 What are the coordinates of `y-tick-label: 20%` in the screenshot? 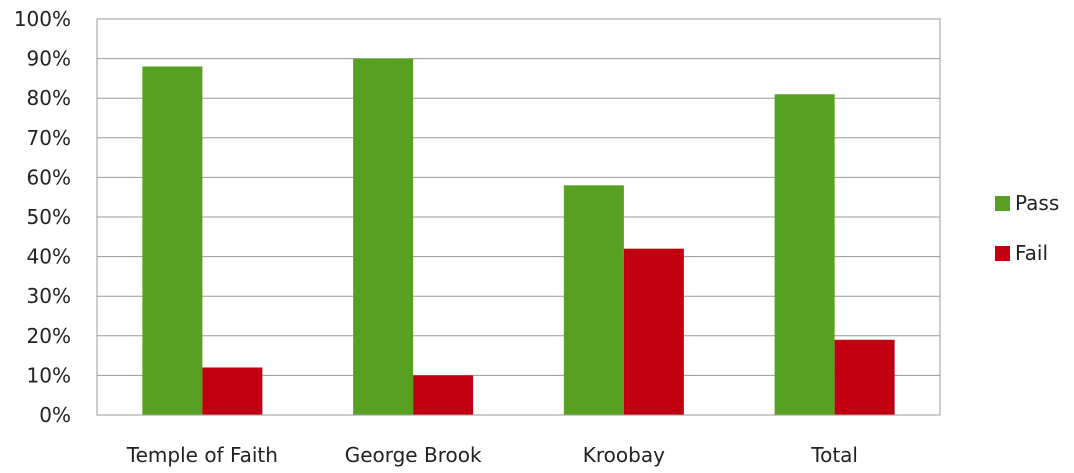 It's located at (49, 336).